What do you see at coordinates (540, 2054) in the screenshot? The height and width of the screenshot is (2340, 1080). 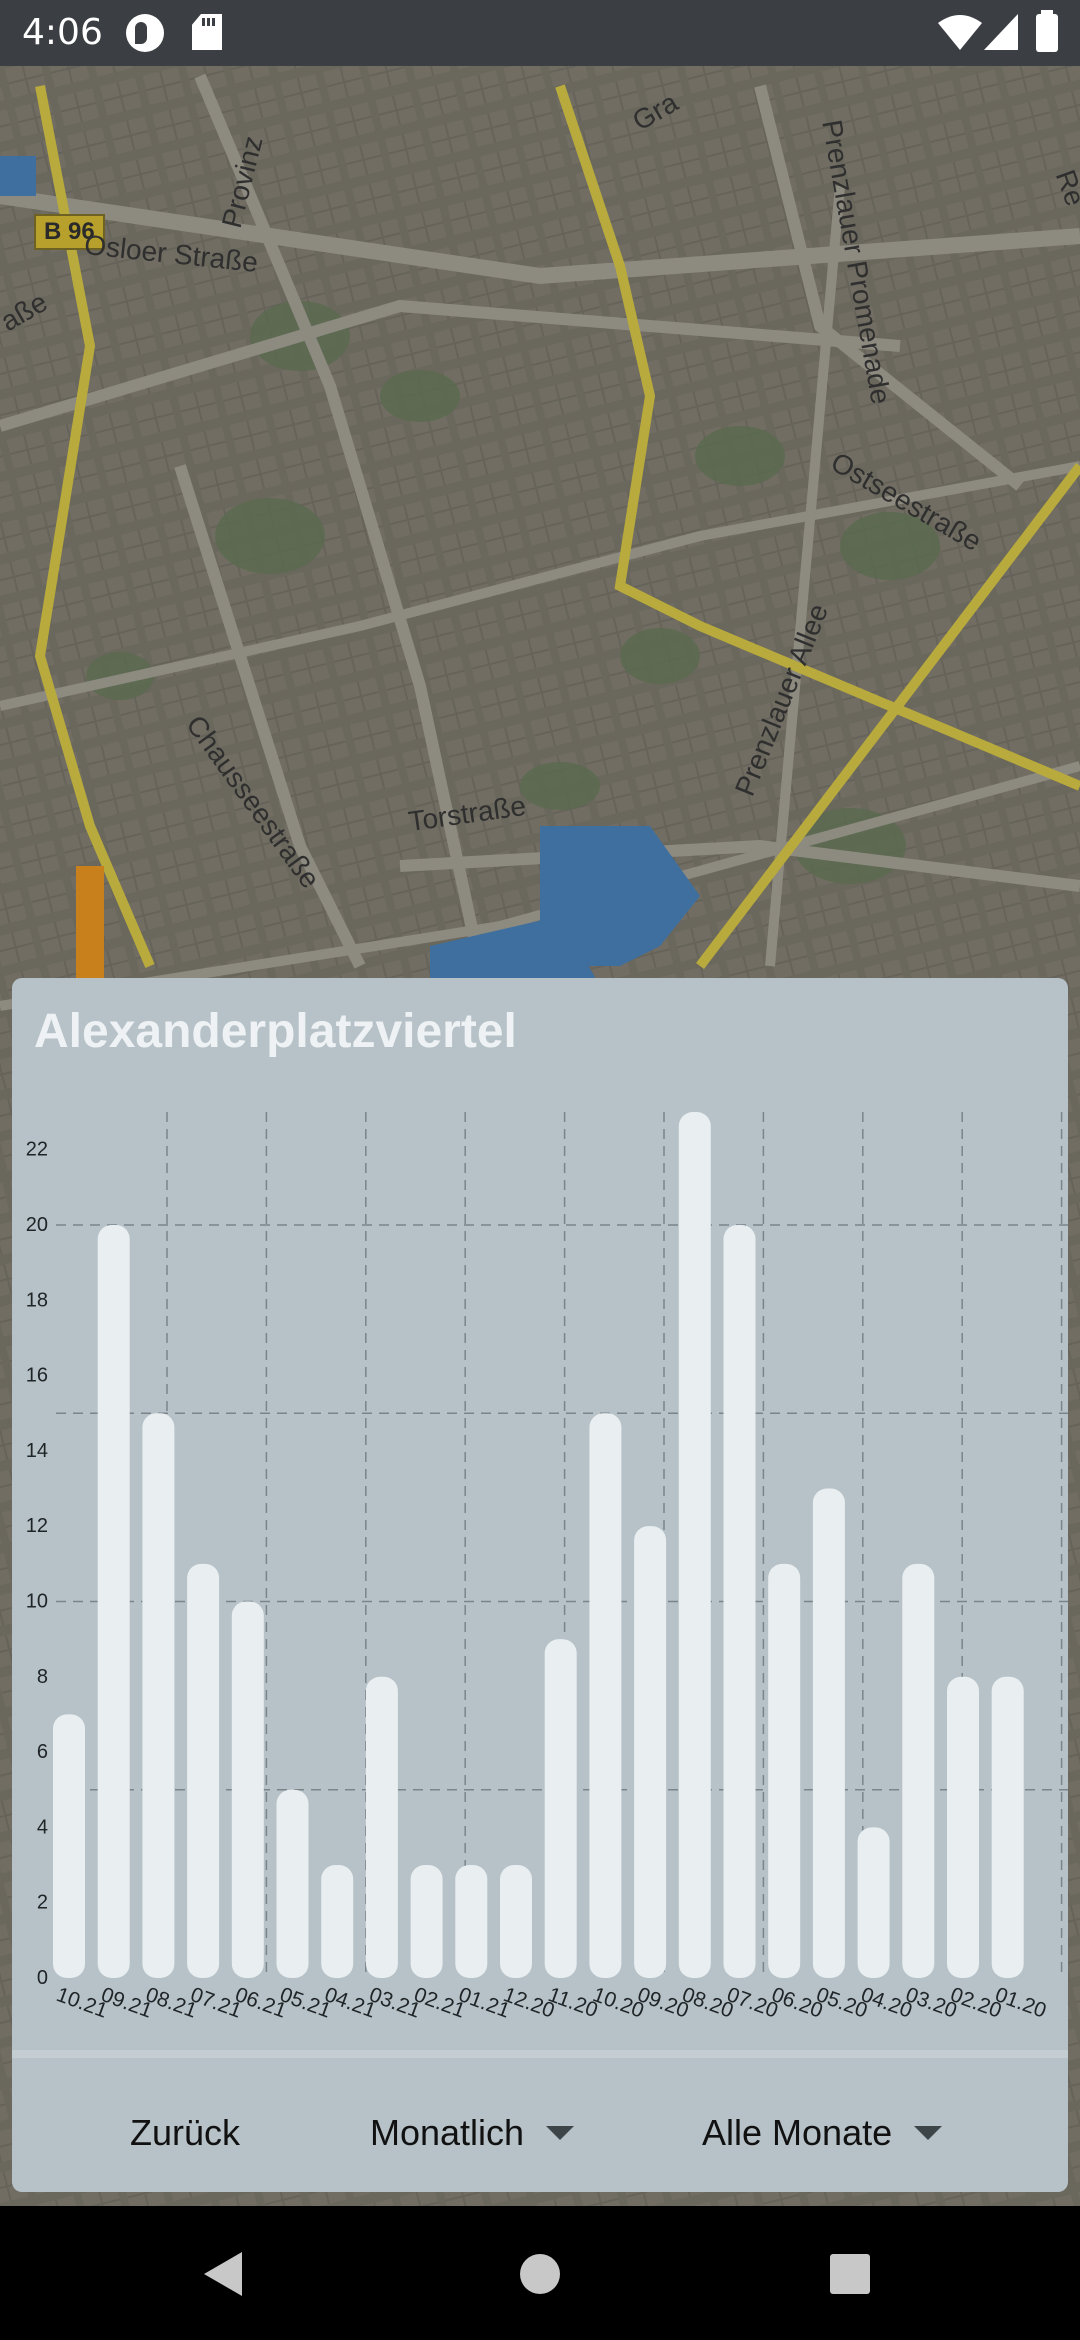 I see `divider` at bounding box center [540, 2054].